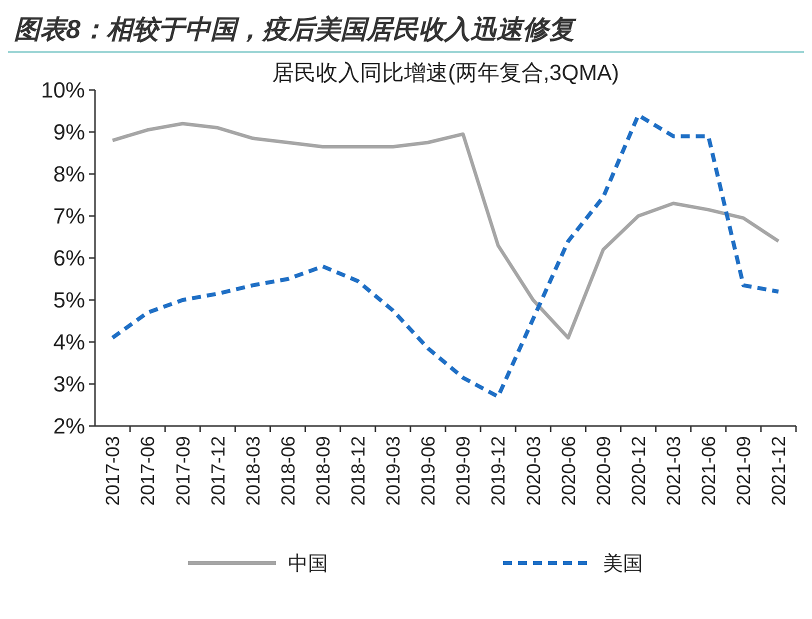 The height and width of the screenshot is (619, 812). I want to click on x-tick-label: 2019-06, so click(429, 471).